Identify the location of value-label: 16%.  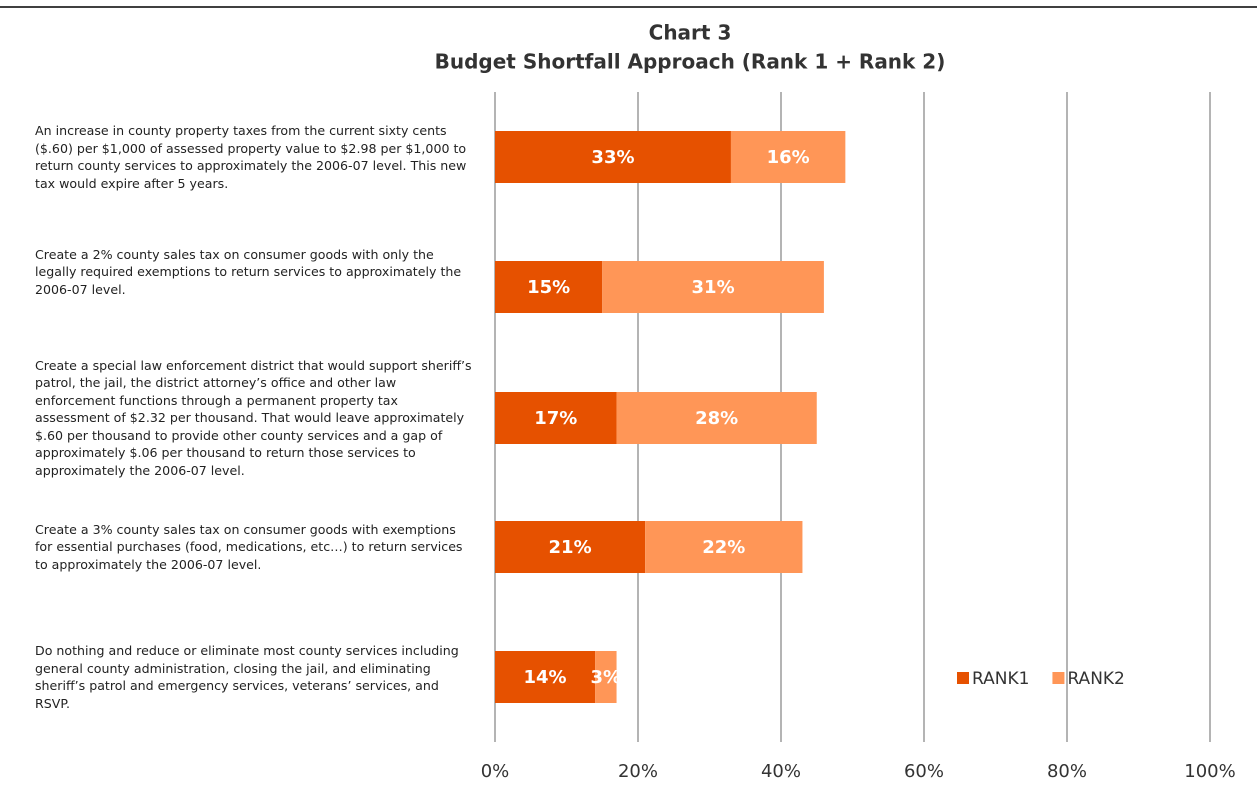
(788, 157).